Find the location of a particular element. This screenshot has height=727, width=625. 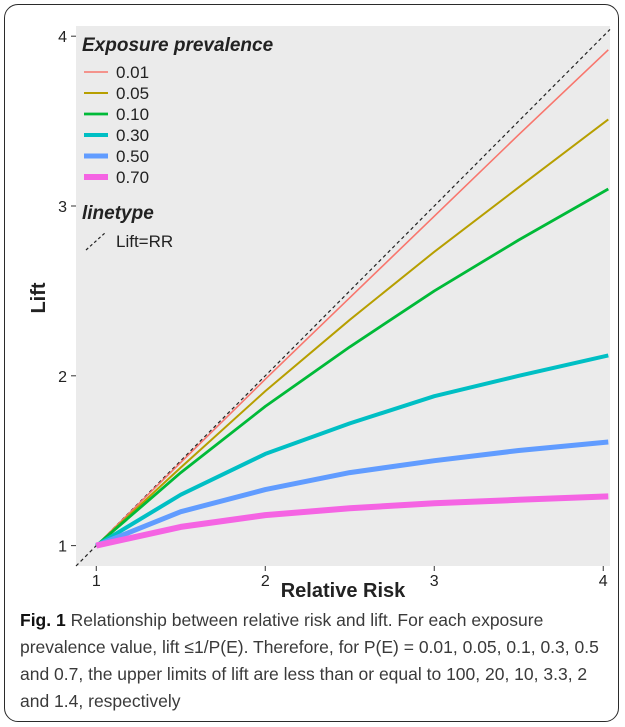

x-tick-label: 4 is located at coordinates (603, 581).